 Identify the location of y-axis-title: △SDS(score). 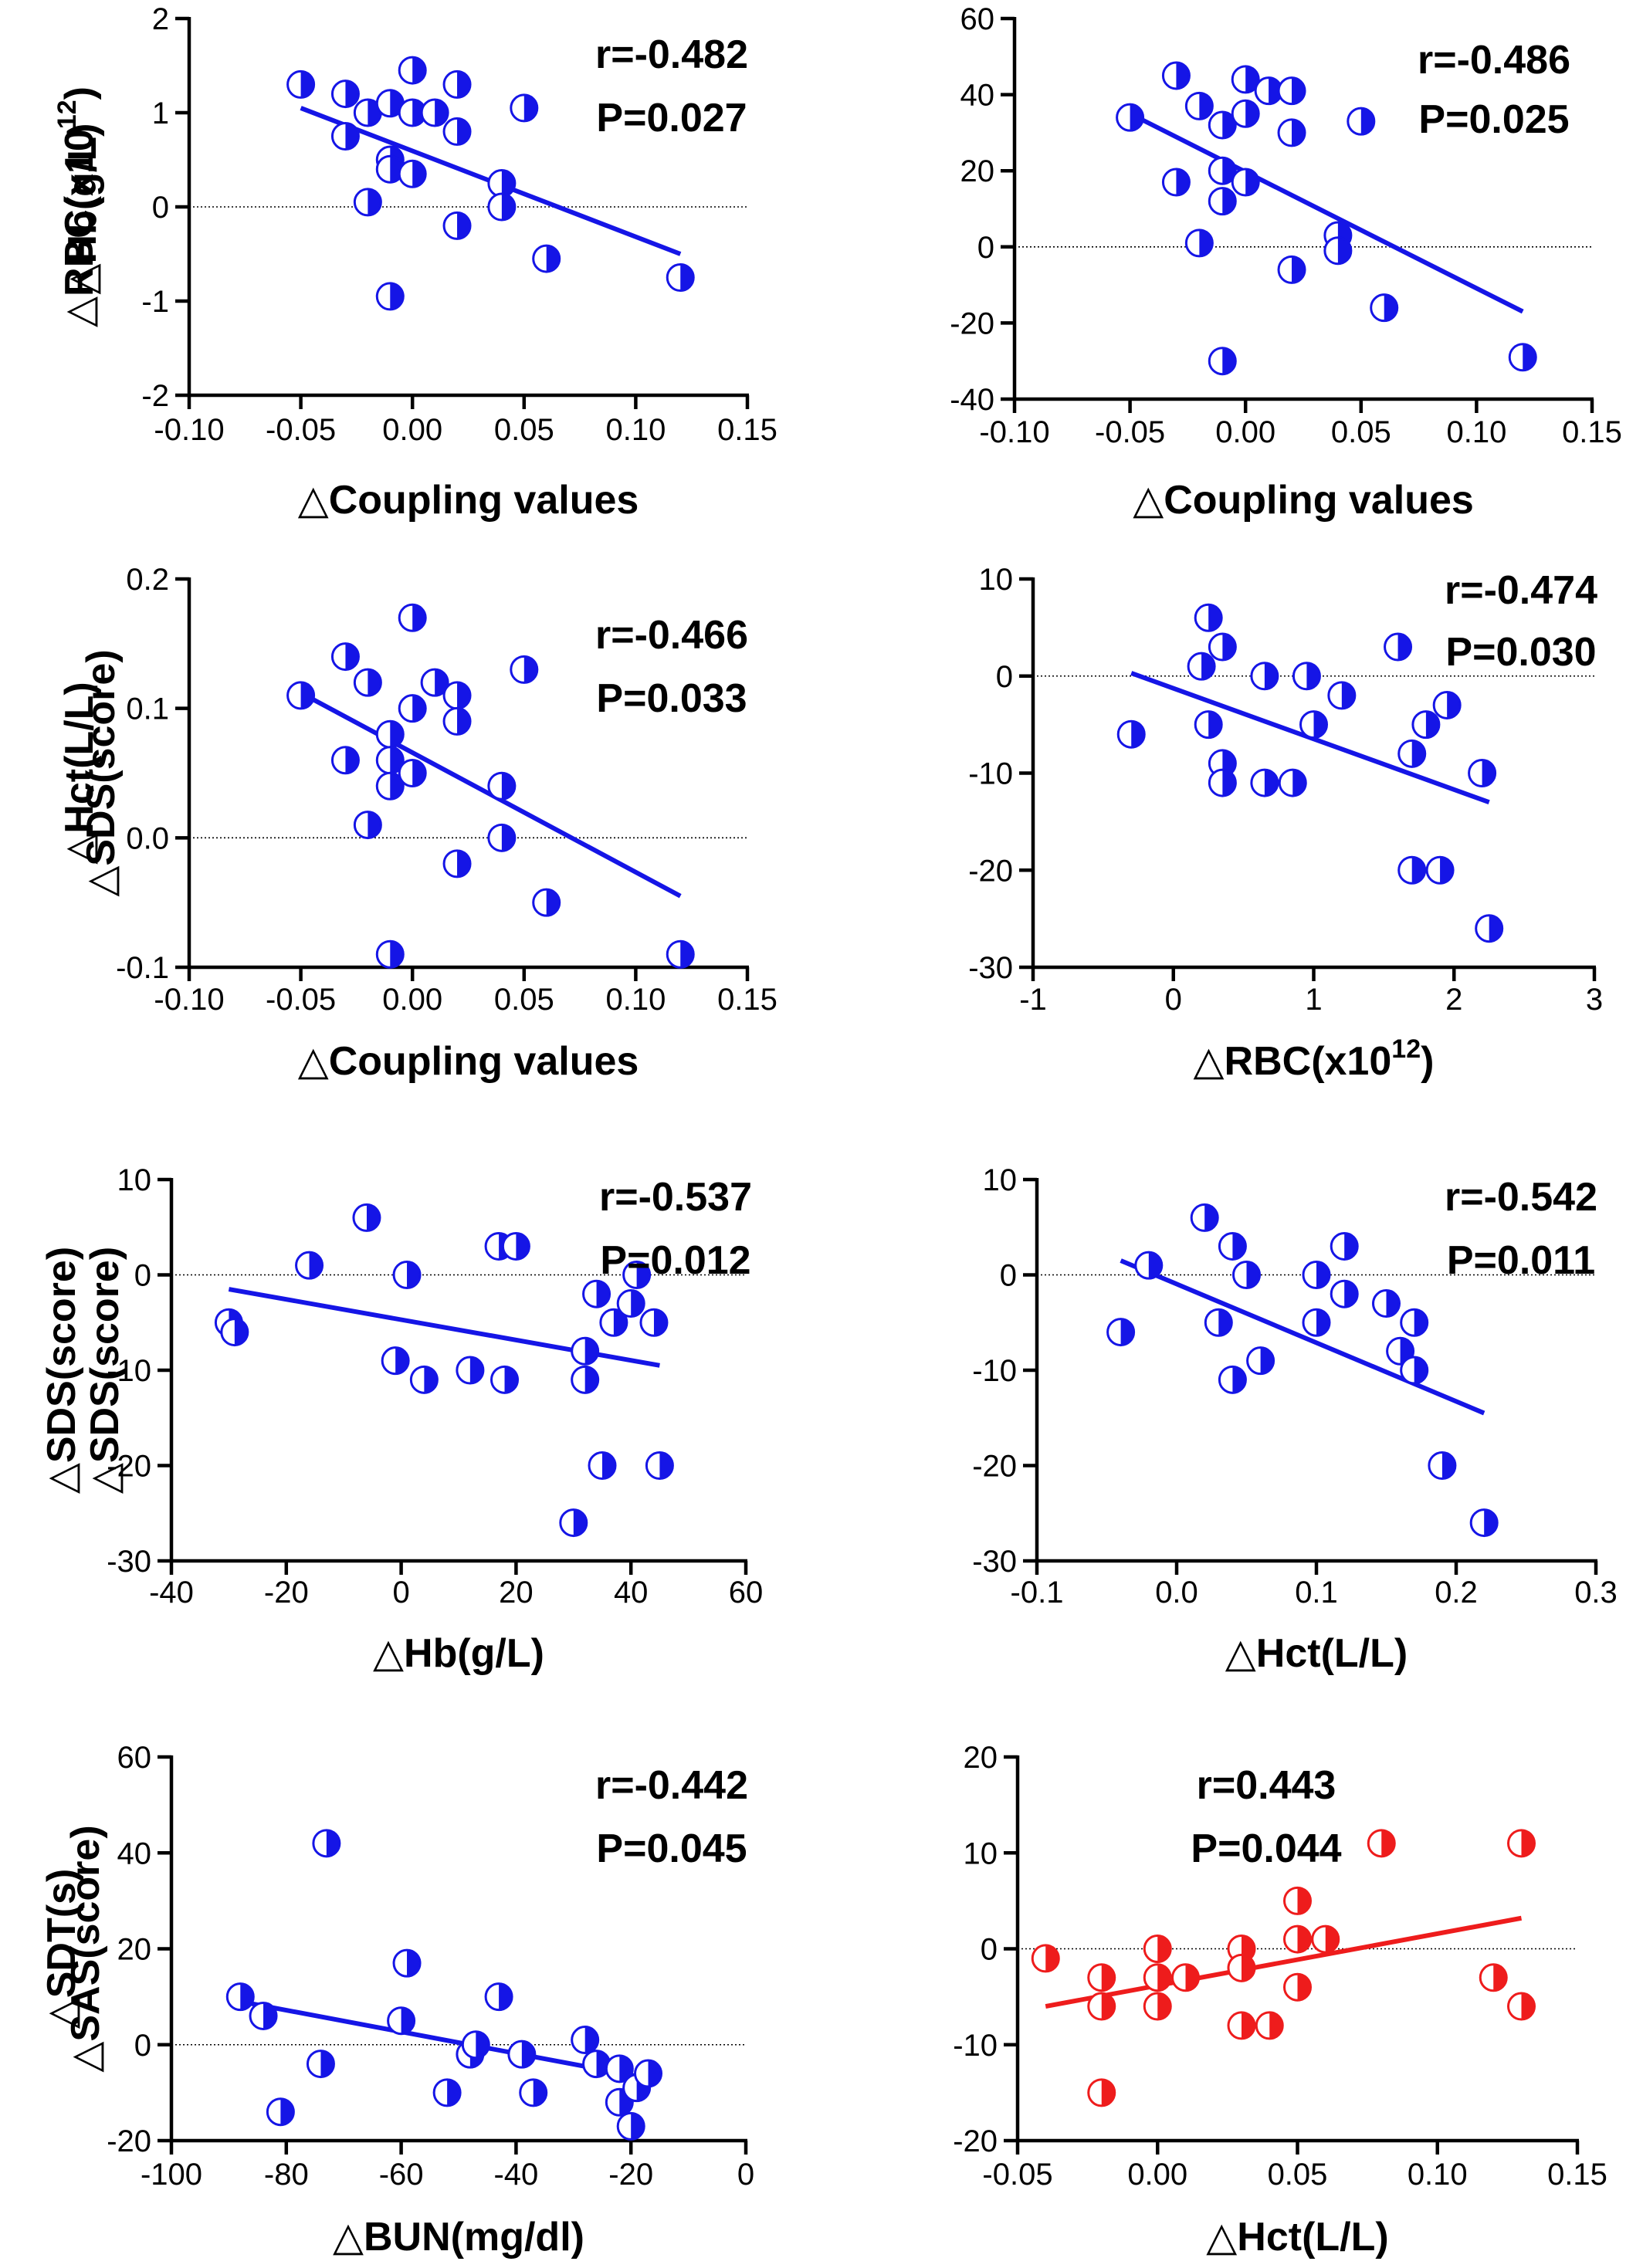
(105, 1370).